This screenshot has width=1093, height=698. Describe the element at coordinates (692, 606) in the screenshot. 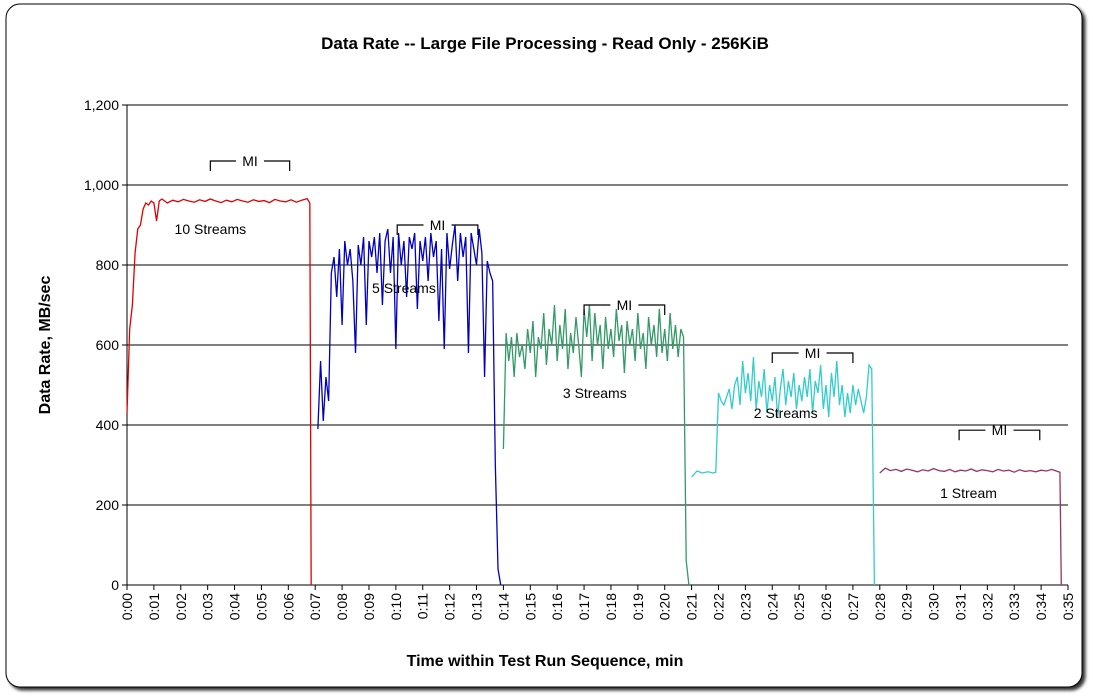

I see `x-tick-label: 0:21` at that location.